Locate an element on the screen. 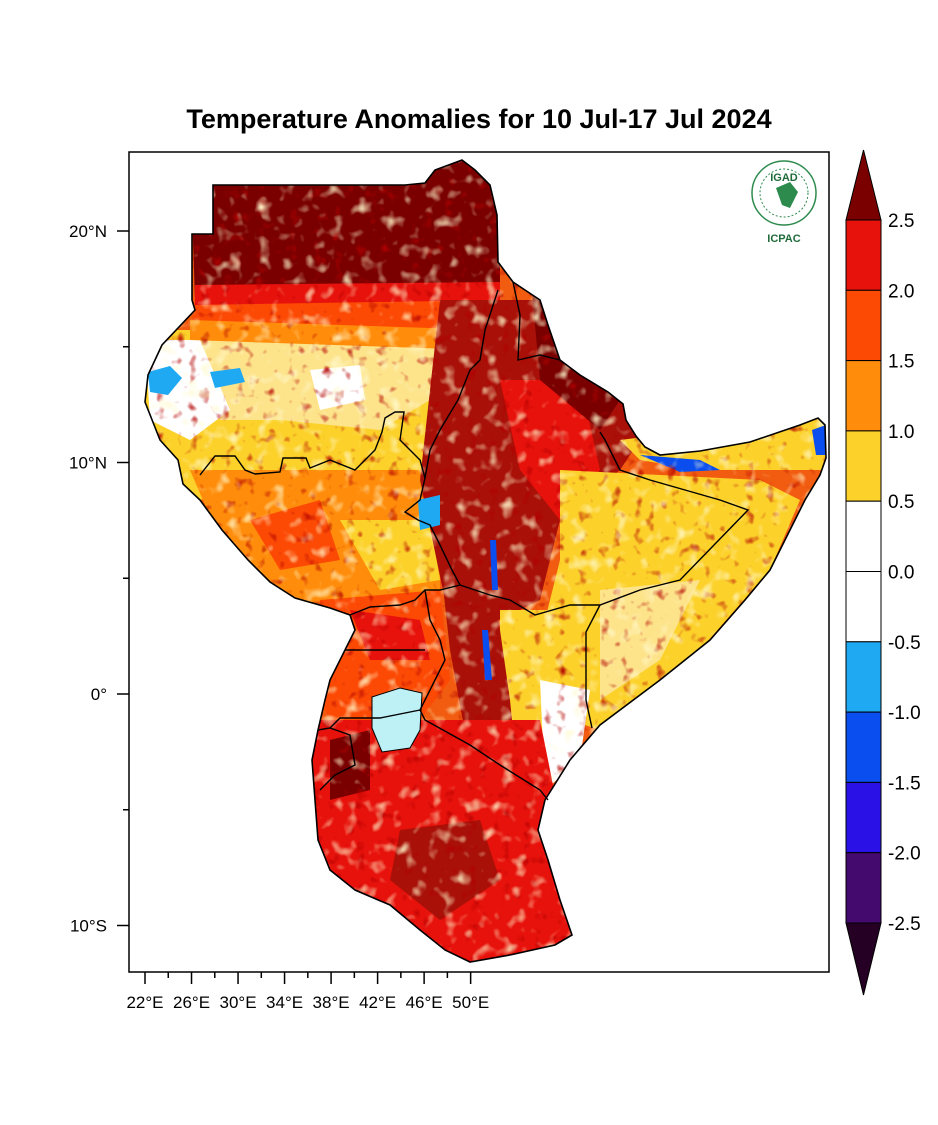 This screenshot has width=938, height=1125. colorbar-label: 2.0 is located at coordinates (901, 291).